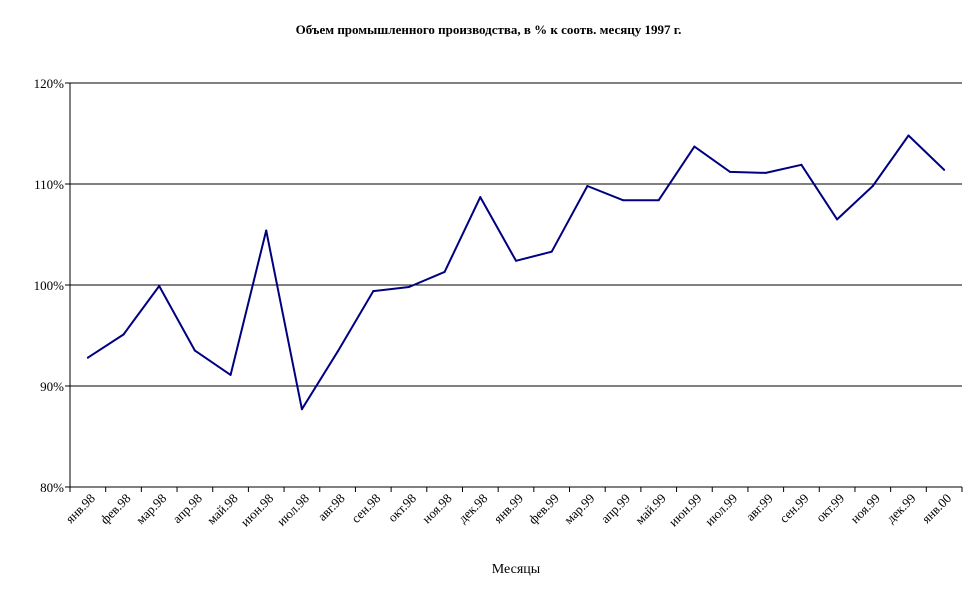  What do you see at coordinates (49, 83) in the screenshot?
I see `y-tick-label: 120%` at bounding box center [49, 83].